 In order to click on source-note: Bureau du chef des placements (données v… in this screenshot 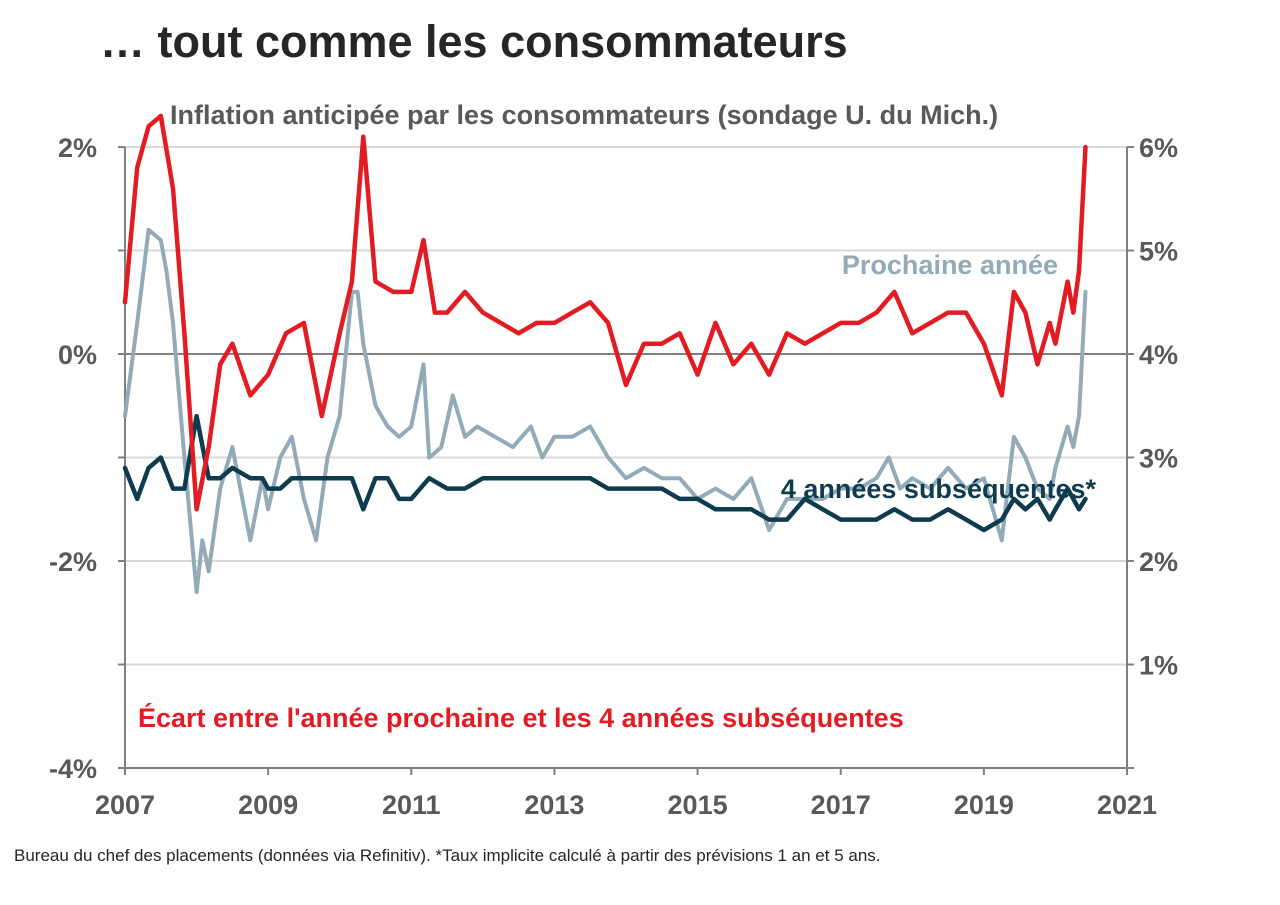, I will do `click(447, 855)`.